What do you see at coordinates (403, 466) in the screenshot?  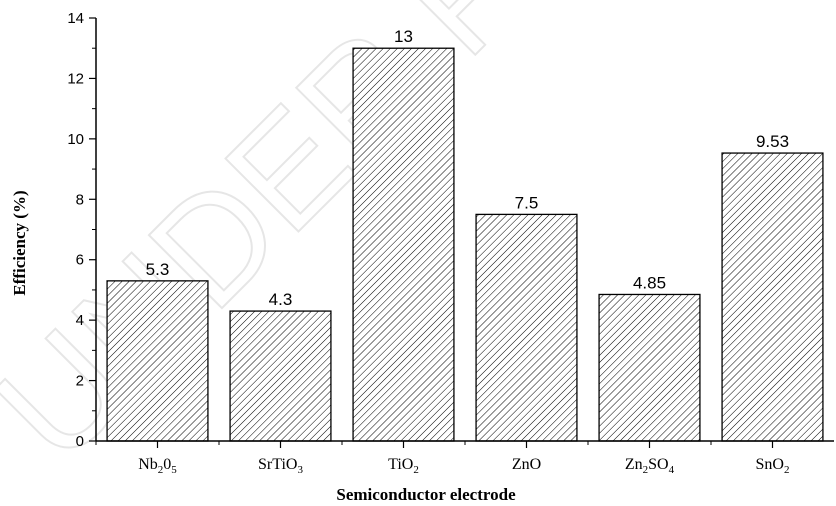 I see `category-label: TiO2` at bounding box center [403, 466].